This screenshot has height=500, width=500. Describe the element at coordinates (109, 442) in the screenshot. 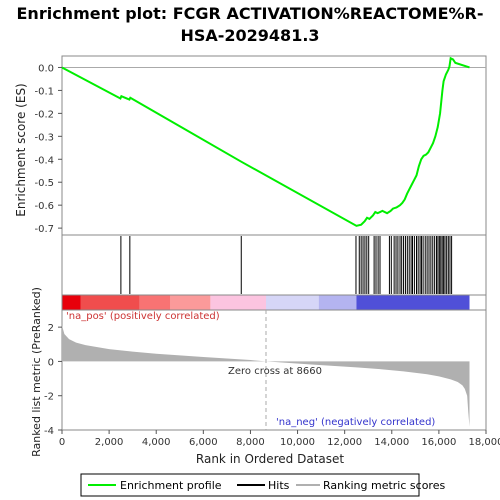

I see `x-tick-label: 2,000` at that location.